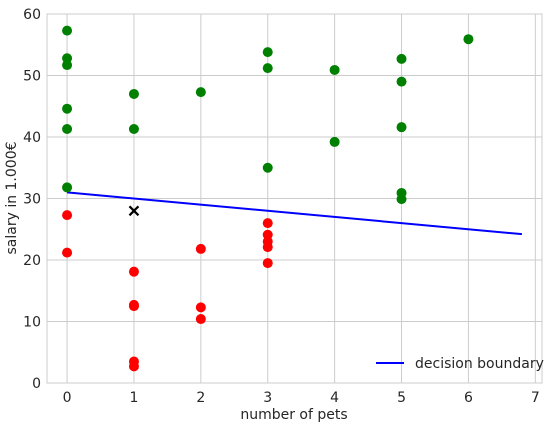 Image resolution: width=551 pixels, height=425 pixels. Describe the element at coordinates (535, 398) in the screenshot. I see `x-tick-label: 7` at that location.